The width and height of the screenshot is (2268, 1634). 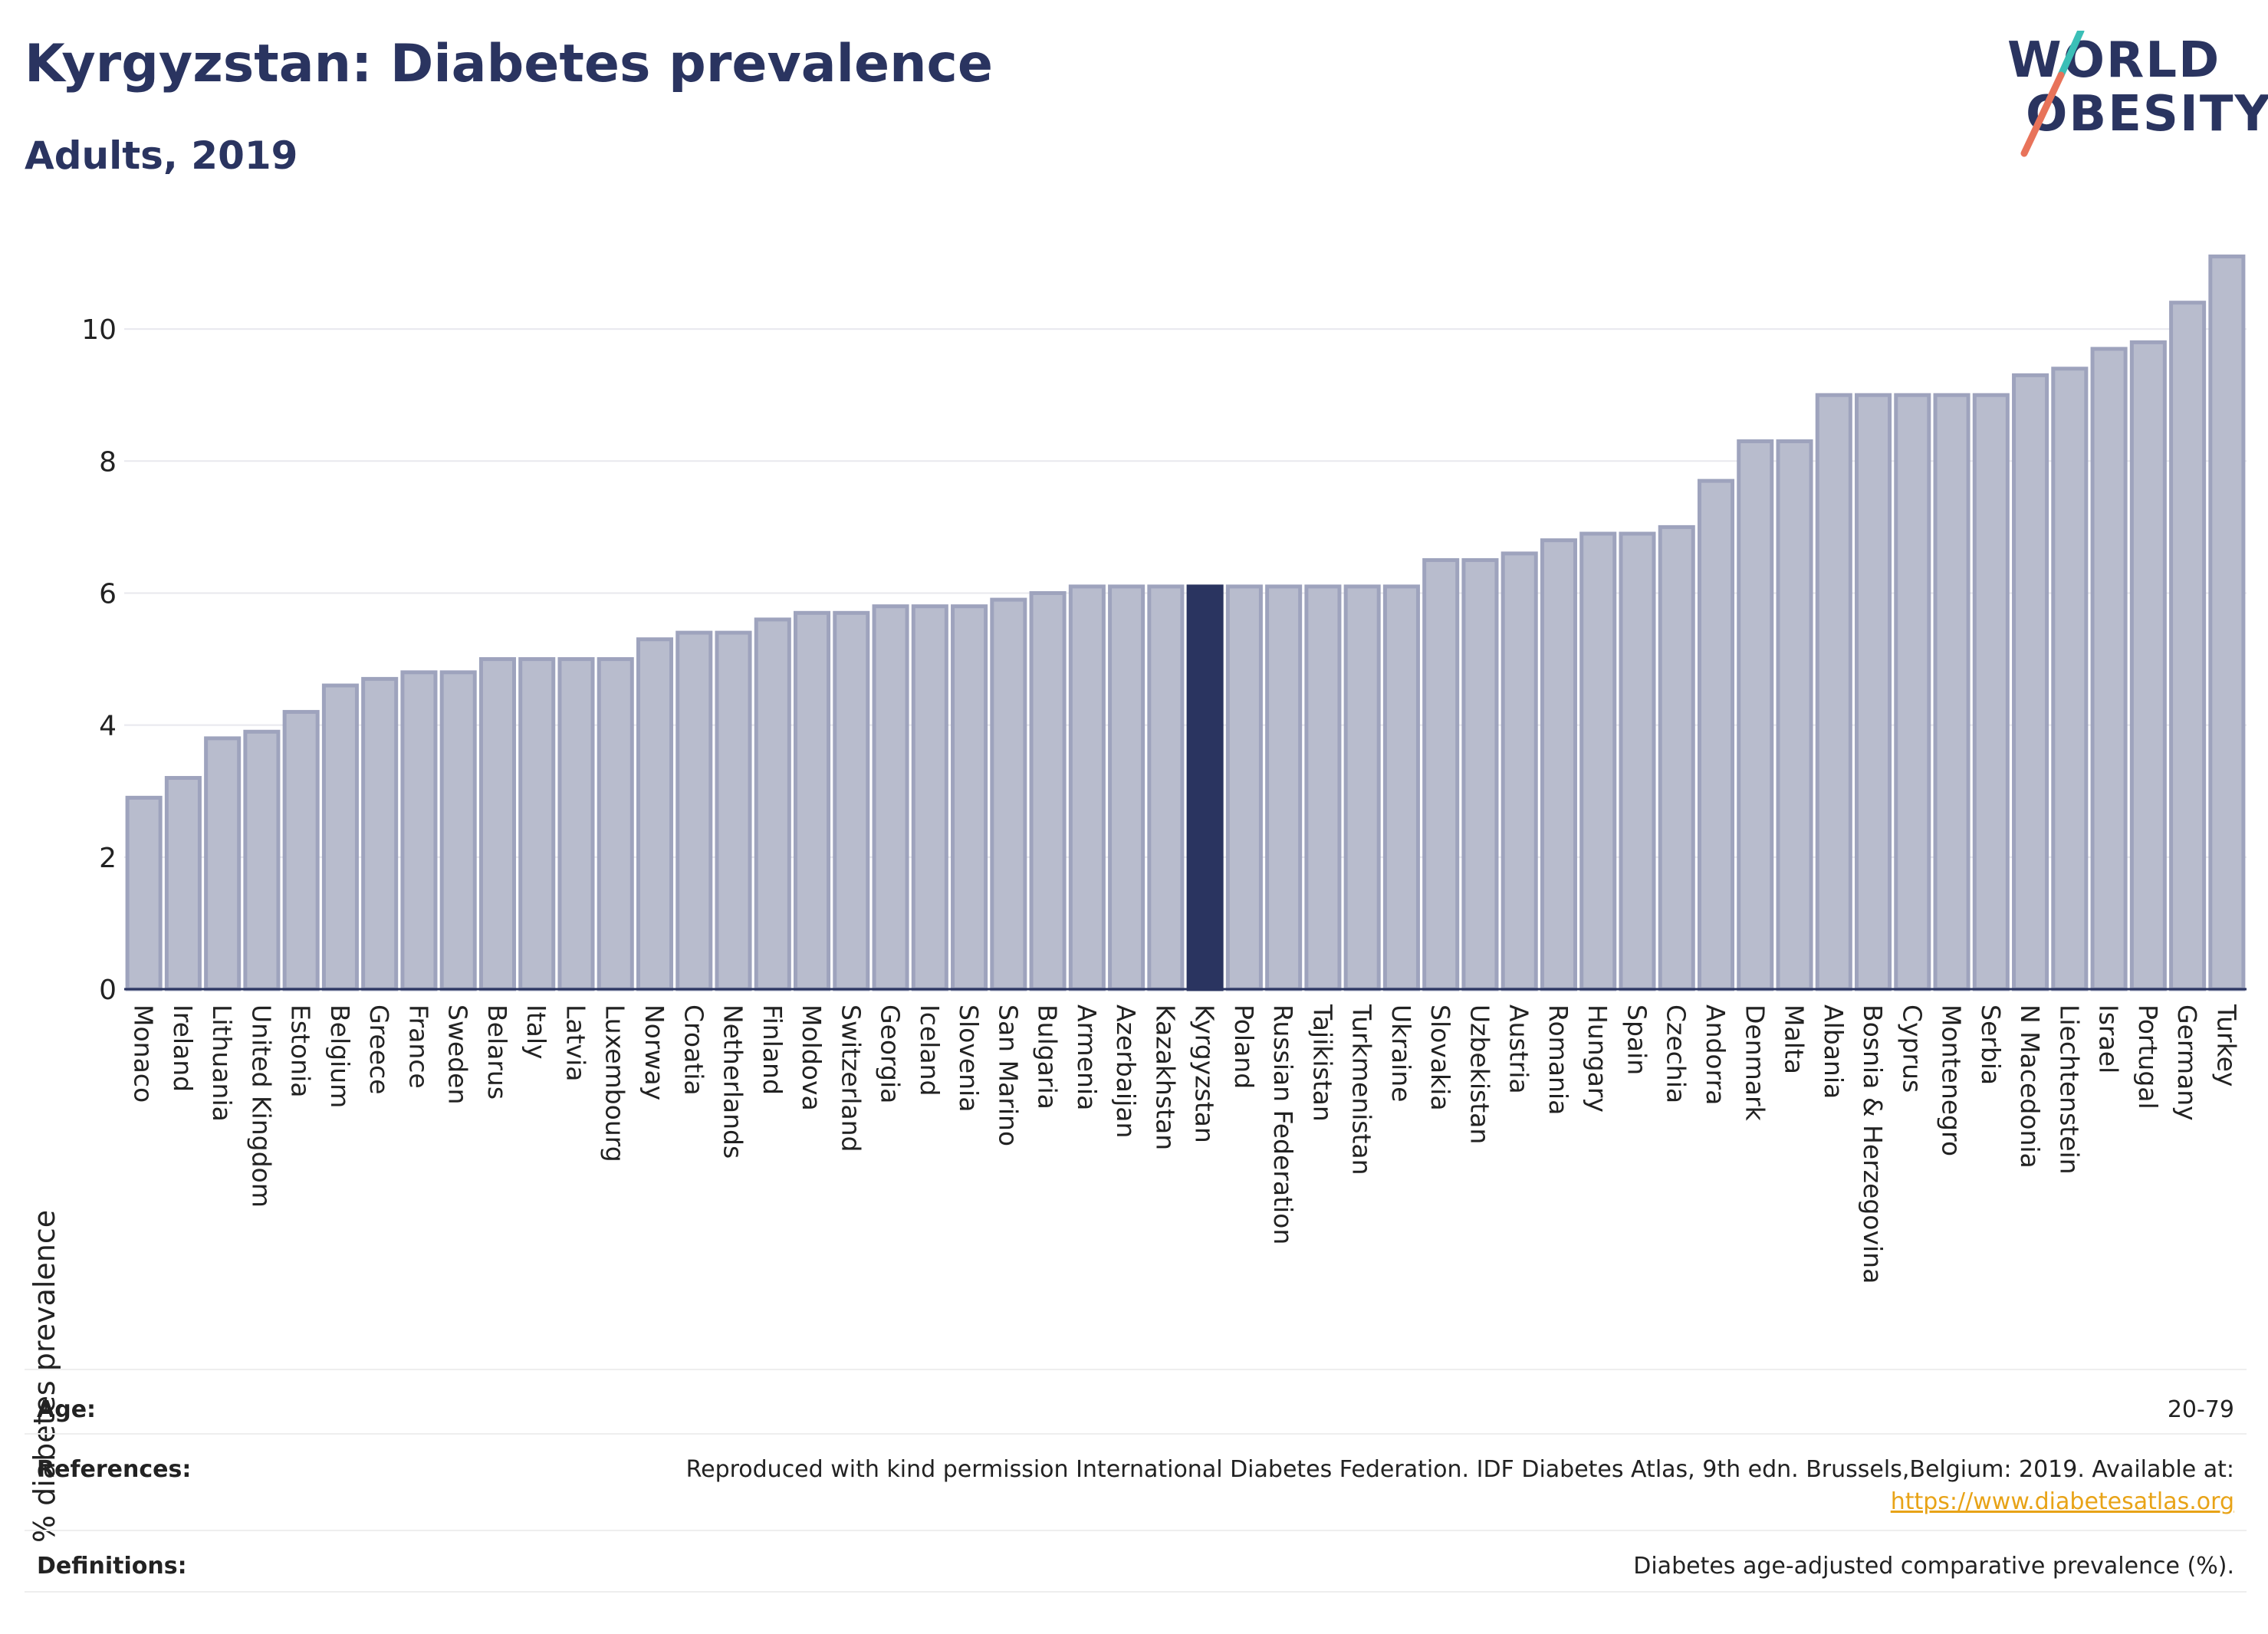 I want to click on x-tick-label: Uzbekistan, so click(x=1479, y=1074).